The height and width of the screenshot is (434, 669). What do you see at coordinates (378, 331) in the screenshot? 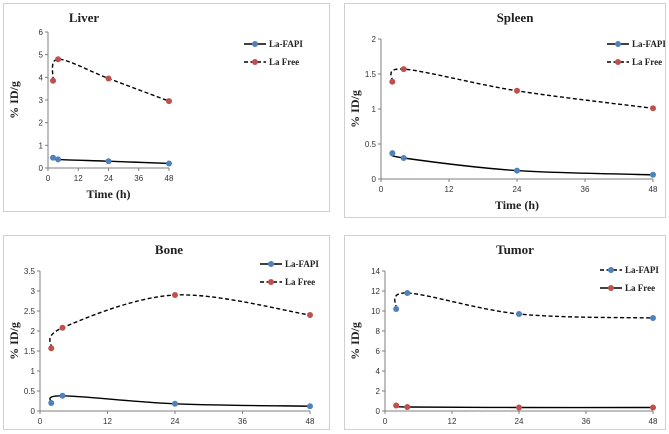
I see `y-tick-label: 8` at bounding box center [378, 331].